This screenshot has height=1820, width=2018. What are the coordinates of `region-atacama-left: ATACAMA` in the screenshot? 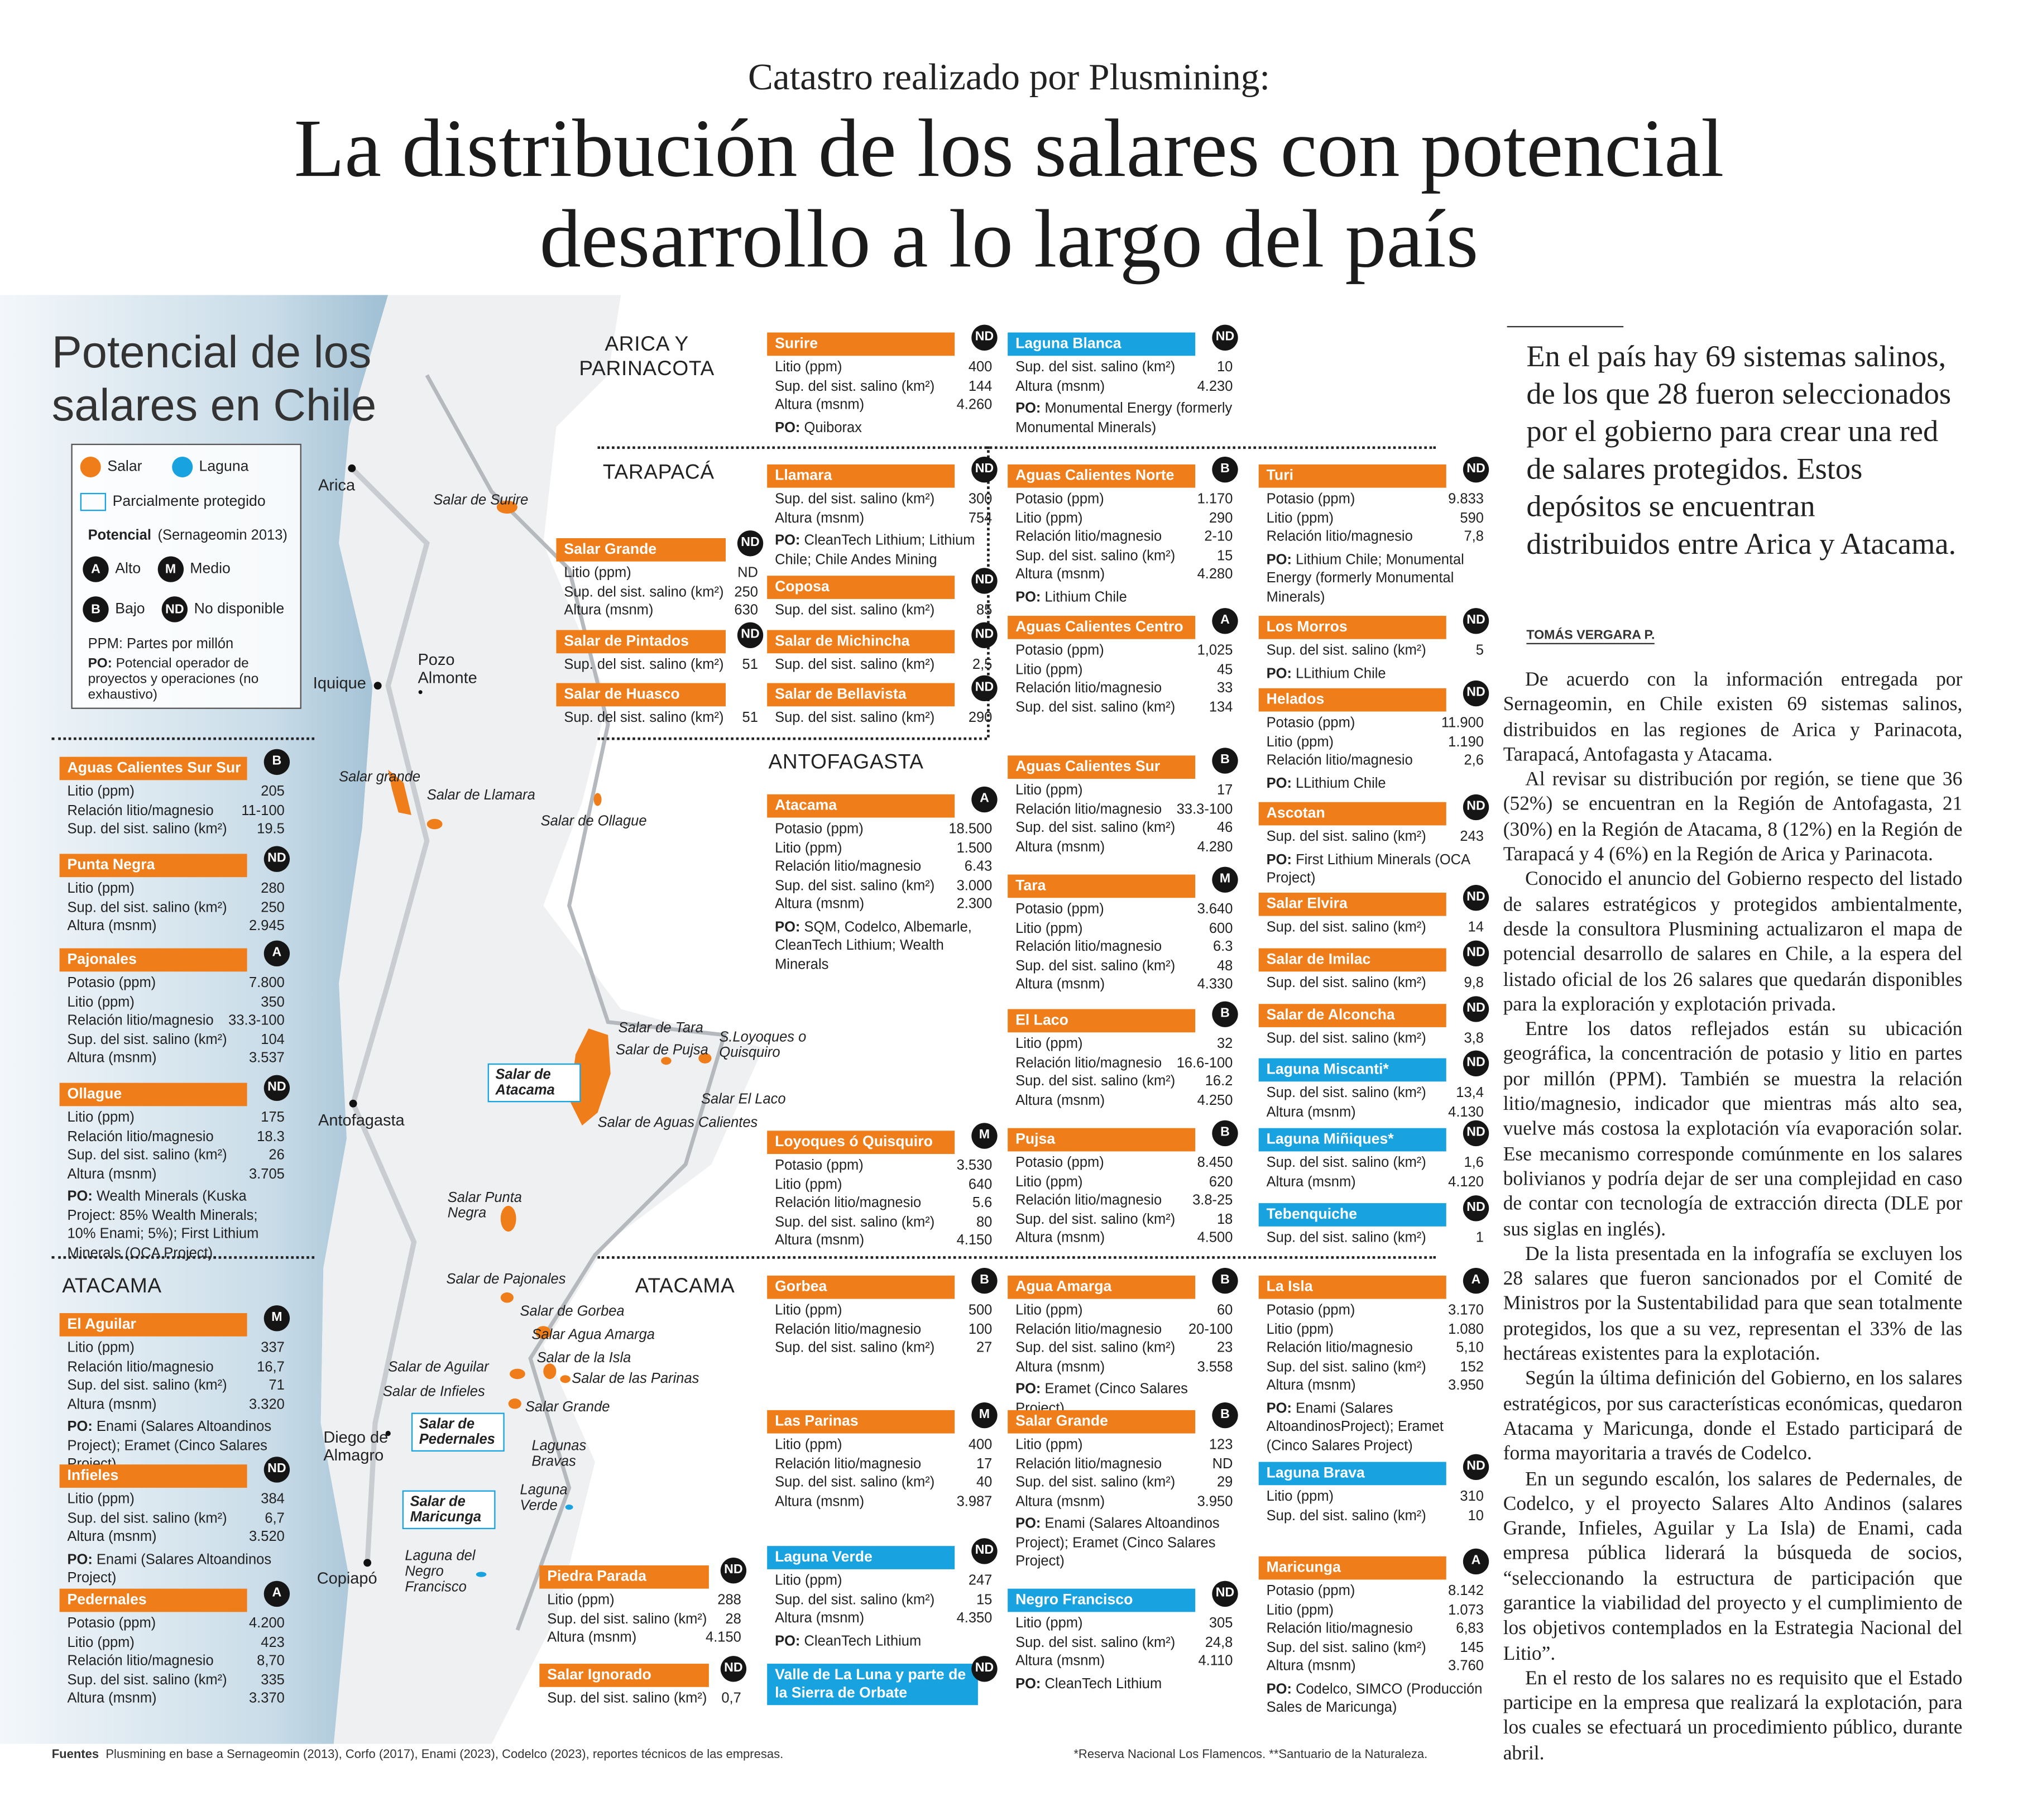 It's located at (112, 1287).